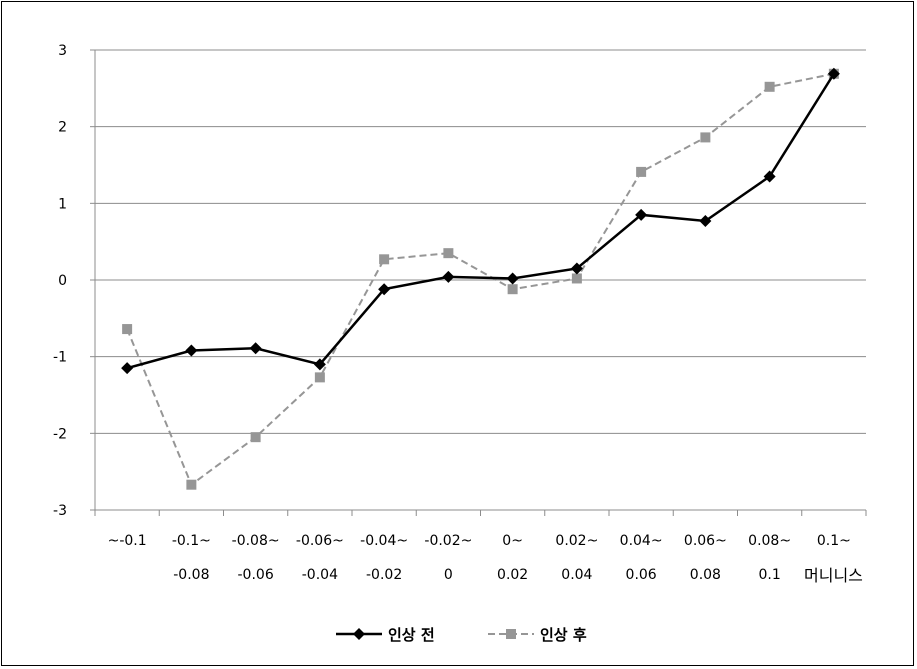  I want to click on x-category-label: -0.04~, so click(384, 541).